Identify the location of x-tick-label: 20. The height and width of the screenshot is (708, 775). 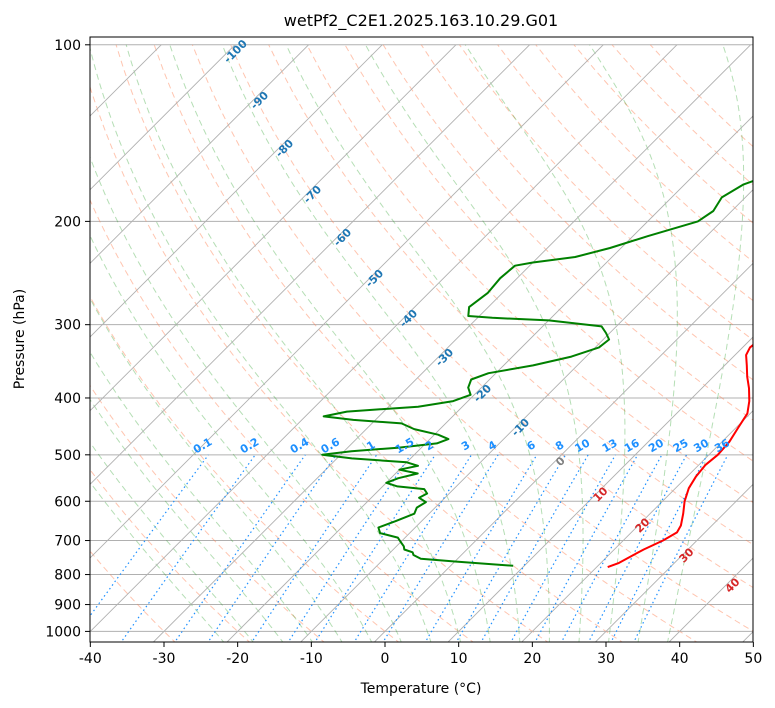
(532, 659).